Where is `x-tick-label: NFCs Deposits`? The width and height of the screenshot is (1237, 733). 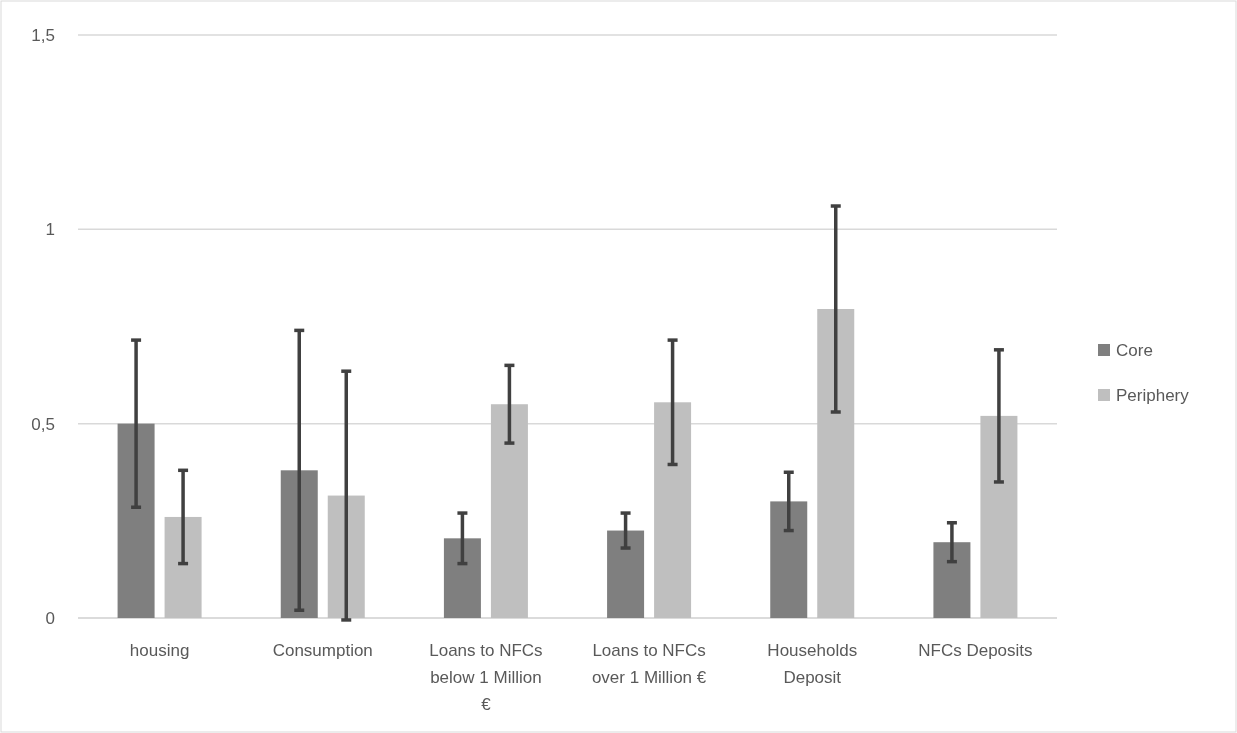 x-tick-label: NFCs Deposits is located at coordinates (975, 650).